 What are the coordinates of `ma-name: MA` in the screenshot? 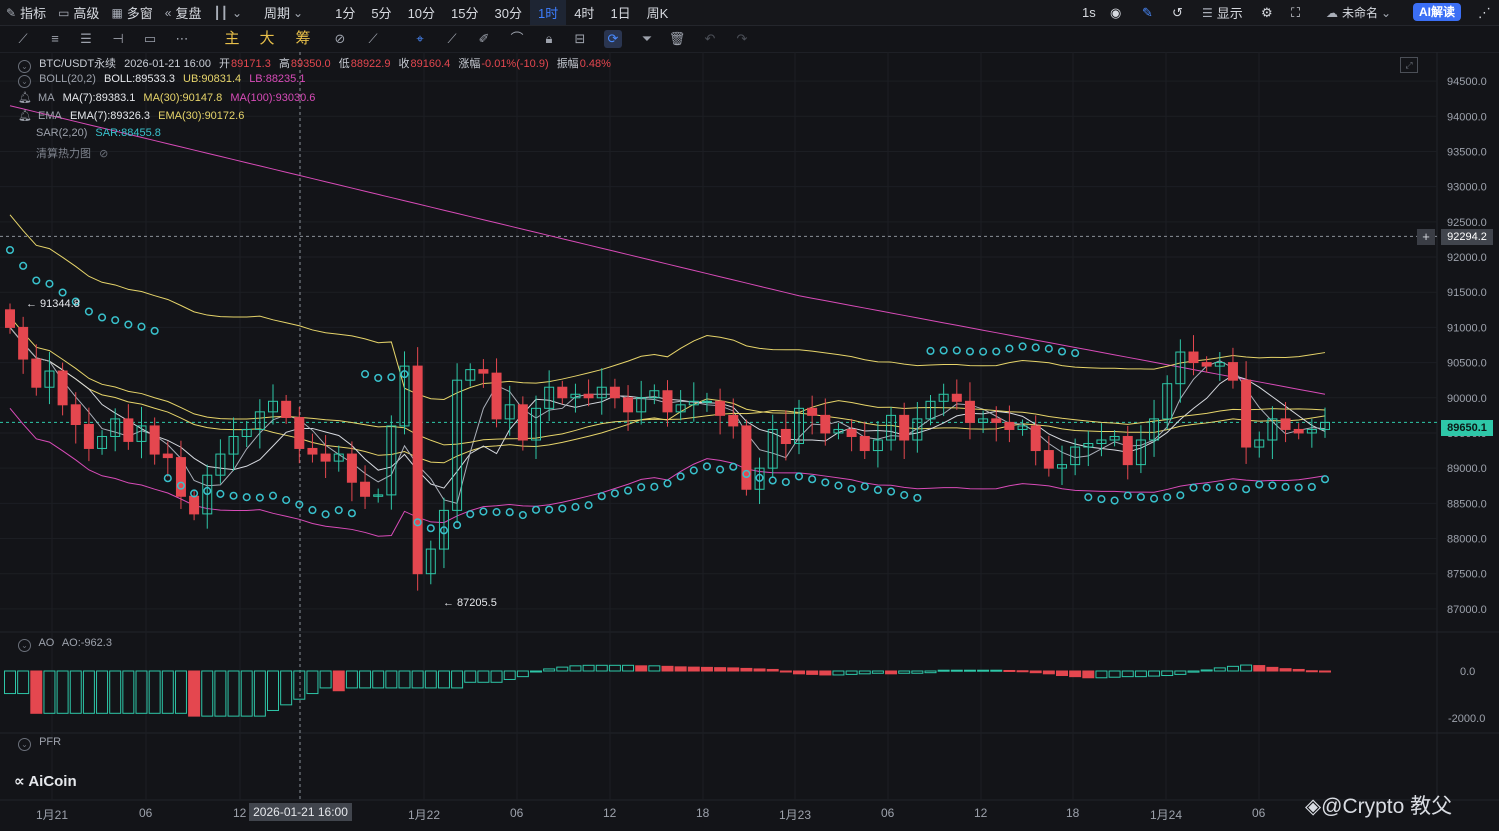 It's located at (46, 98).